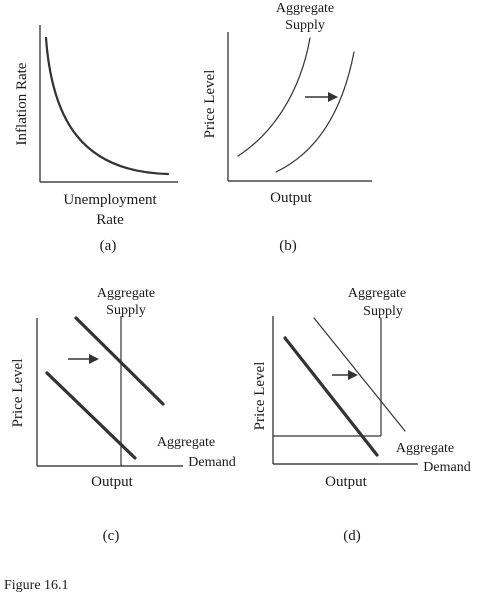 The height and width of the screenshot is (596, 480). What do you see at coordinates (108, 246) in the screenshot?
I see `panel-a-caption: (a)` at bounding box center [108, 246].